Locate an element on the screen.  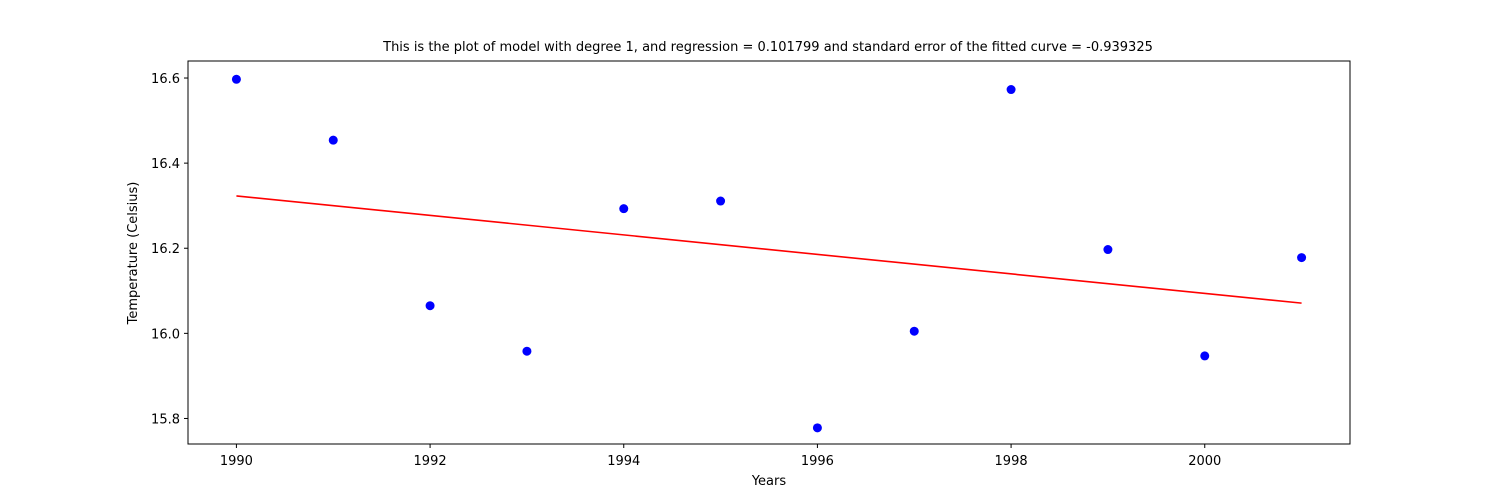
y-axis: 15.8 16.0 16.2 16.4 16.6 is located at coordinates (169, 249).